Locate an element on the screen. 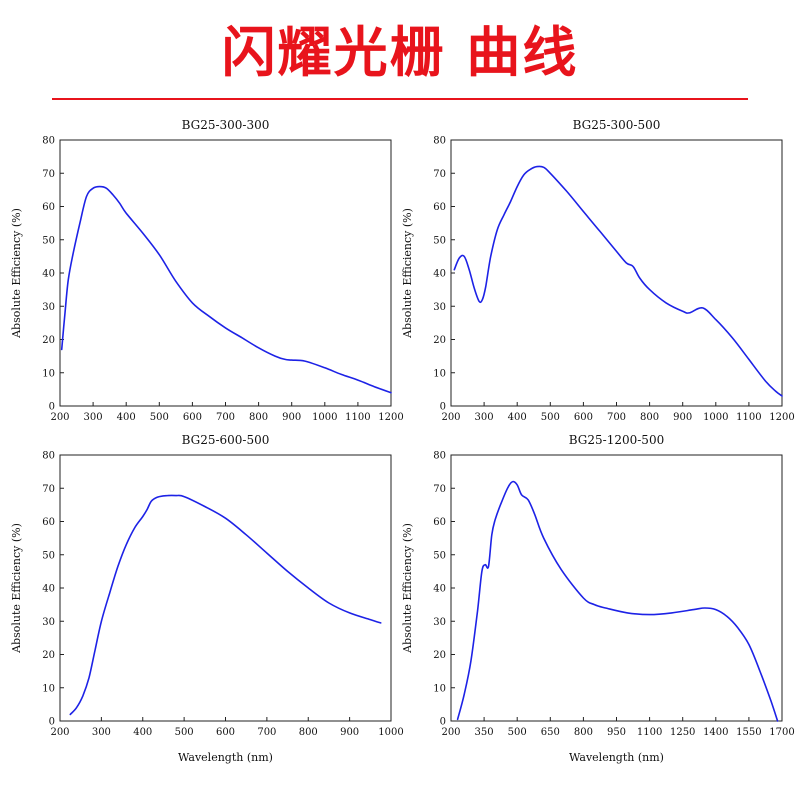 The height and width of the screenshot is (800, 800). plot-frame is located at coordinates (616, 588).